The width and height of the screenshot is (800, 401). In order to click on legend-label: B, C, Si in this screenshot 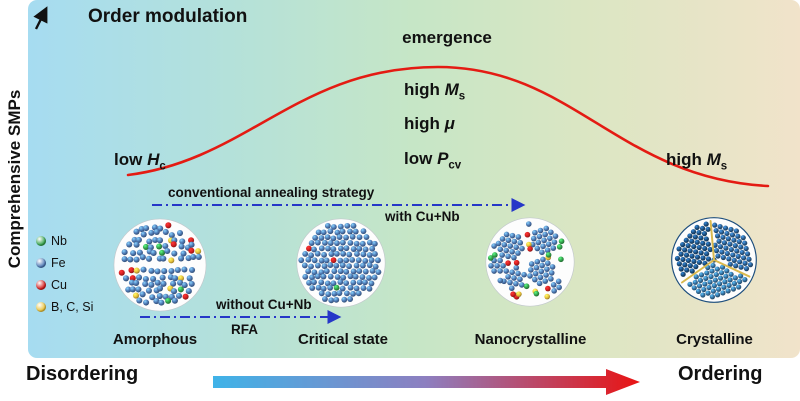, I will do `click(72, 307)`.